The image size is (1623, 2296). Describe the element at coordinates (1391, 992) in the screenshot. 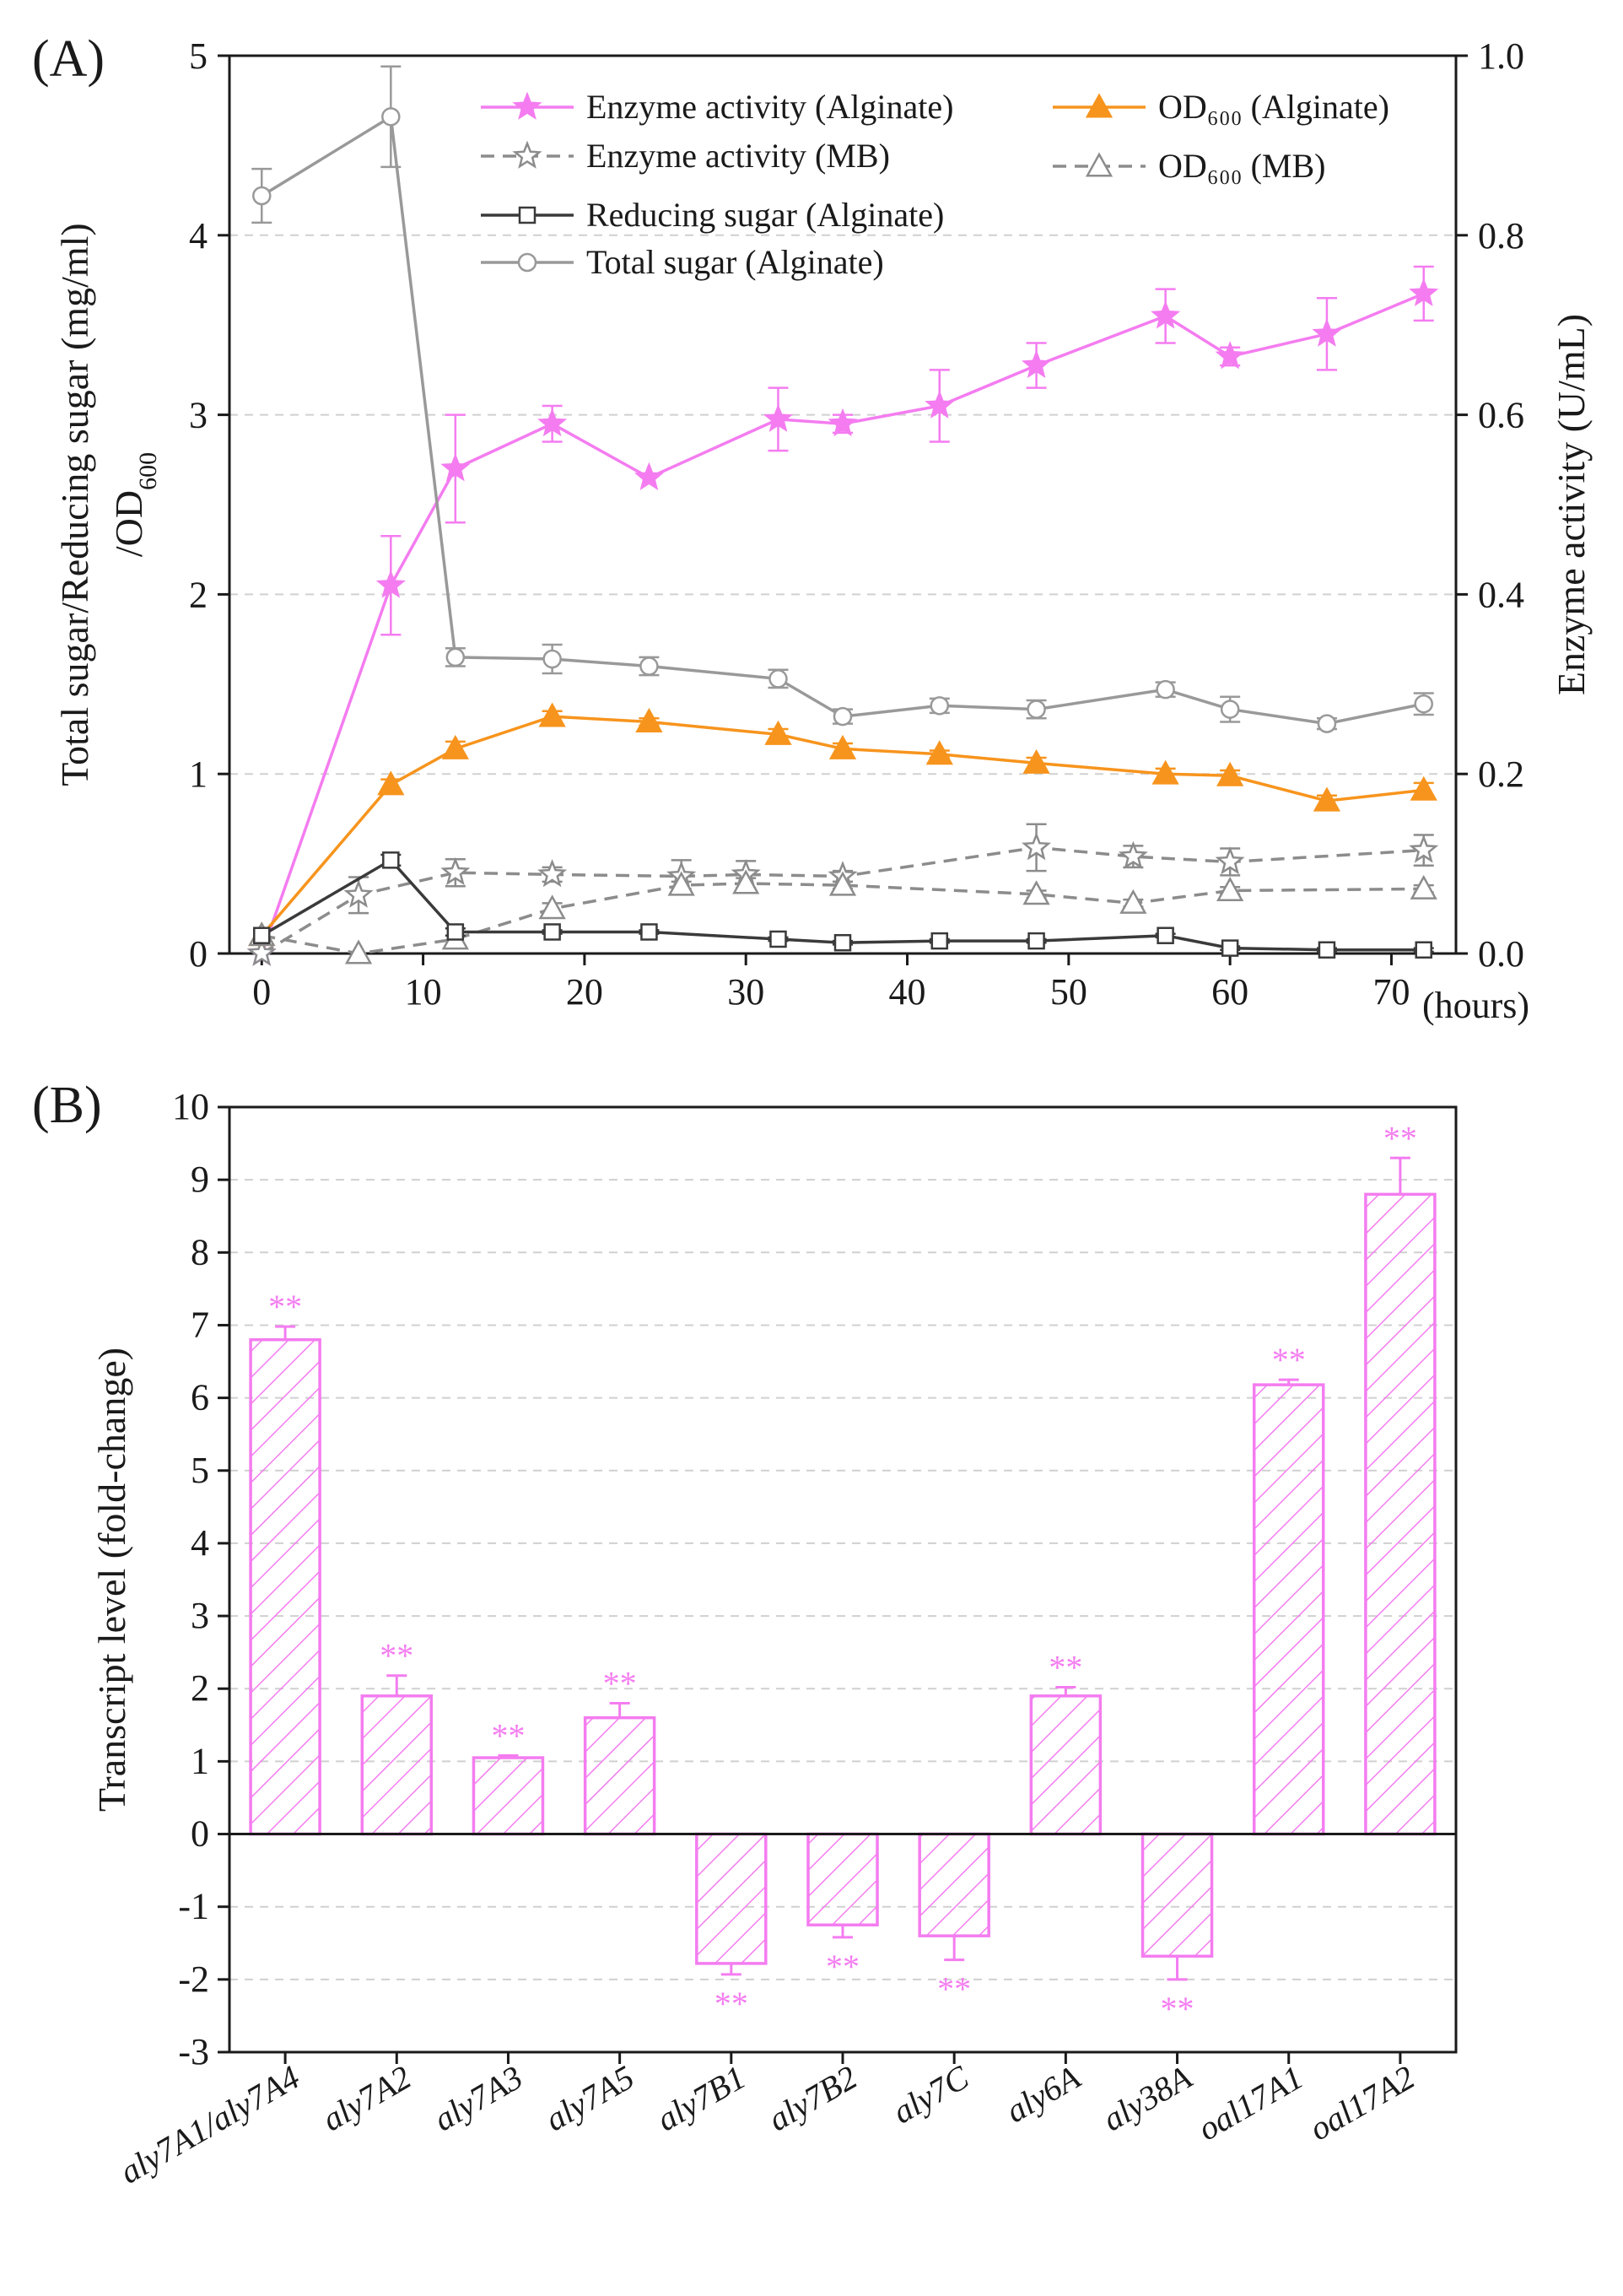

I see `x-axis-tick-label: 70` at that location.